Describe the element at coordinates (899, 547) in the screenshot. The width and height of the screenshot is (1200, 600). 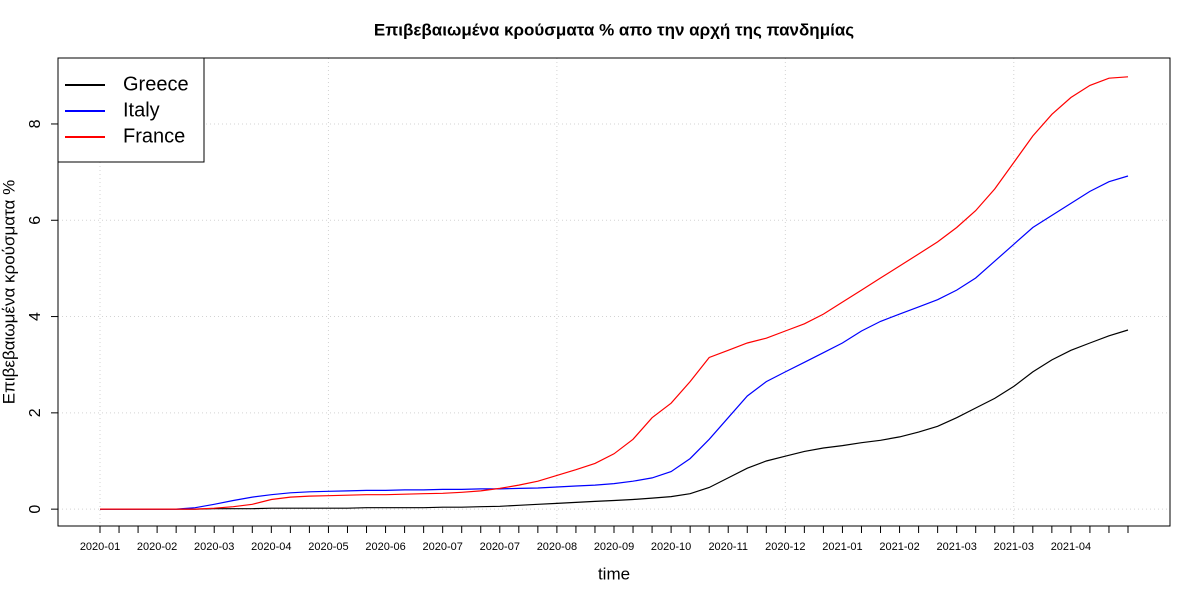
I see `x-tick-label: 2021-02` at that location.